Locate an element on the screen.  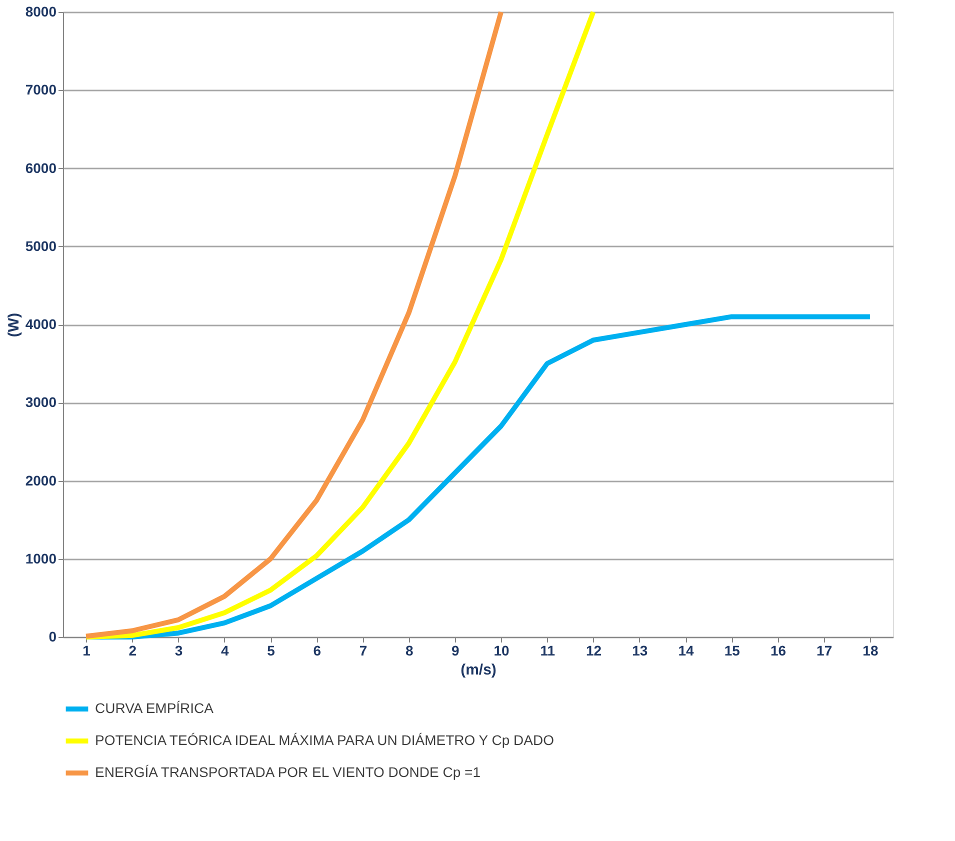
y-tick-label: 5000 is located at coordinates (41, 246).